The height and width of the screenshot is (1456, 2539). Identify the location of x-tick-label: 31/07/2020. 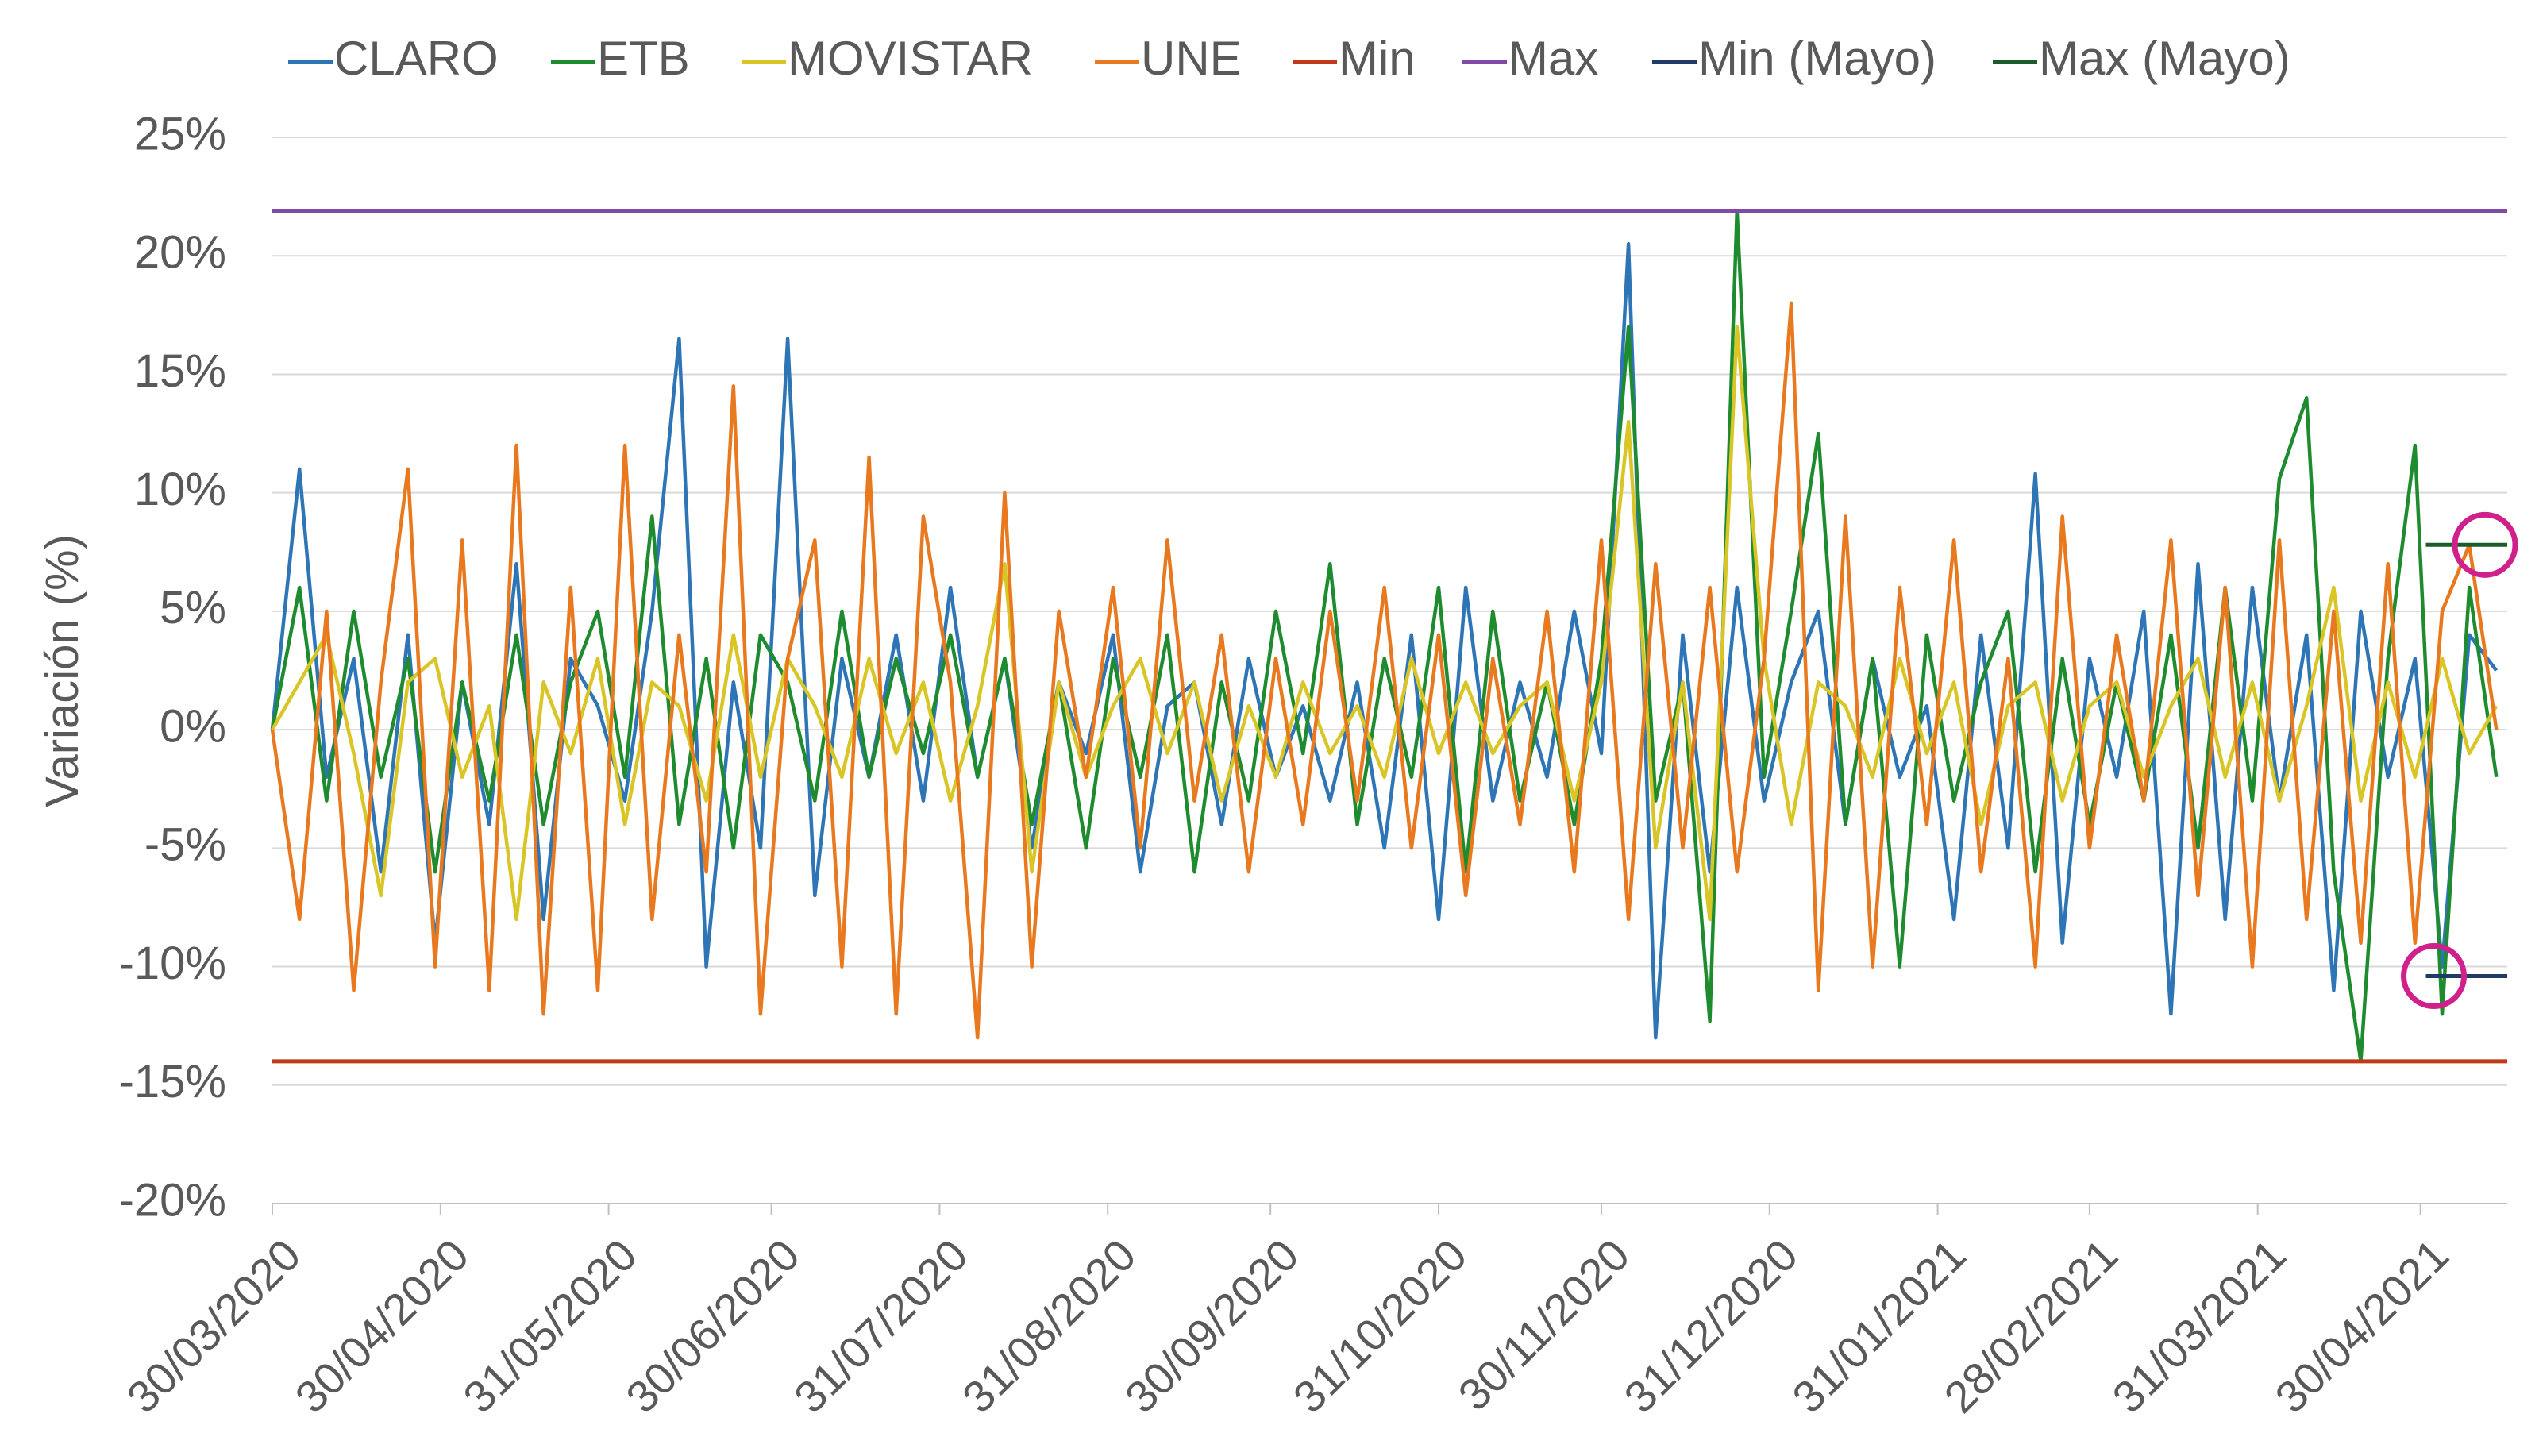
(880, 1326).